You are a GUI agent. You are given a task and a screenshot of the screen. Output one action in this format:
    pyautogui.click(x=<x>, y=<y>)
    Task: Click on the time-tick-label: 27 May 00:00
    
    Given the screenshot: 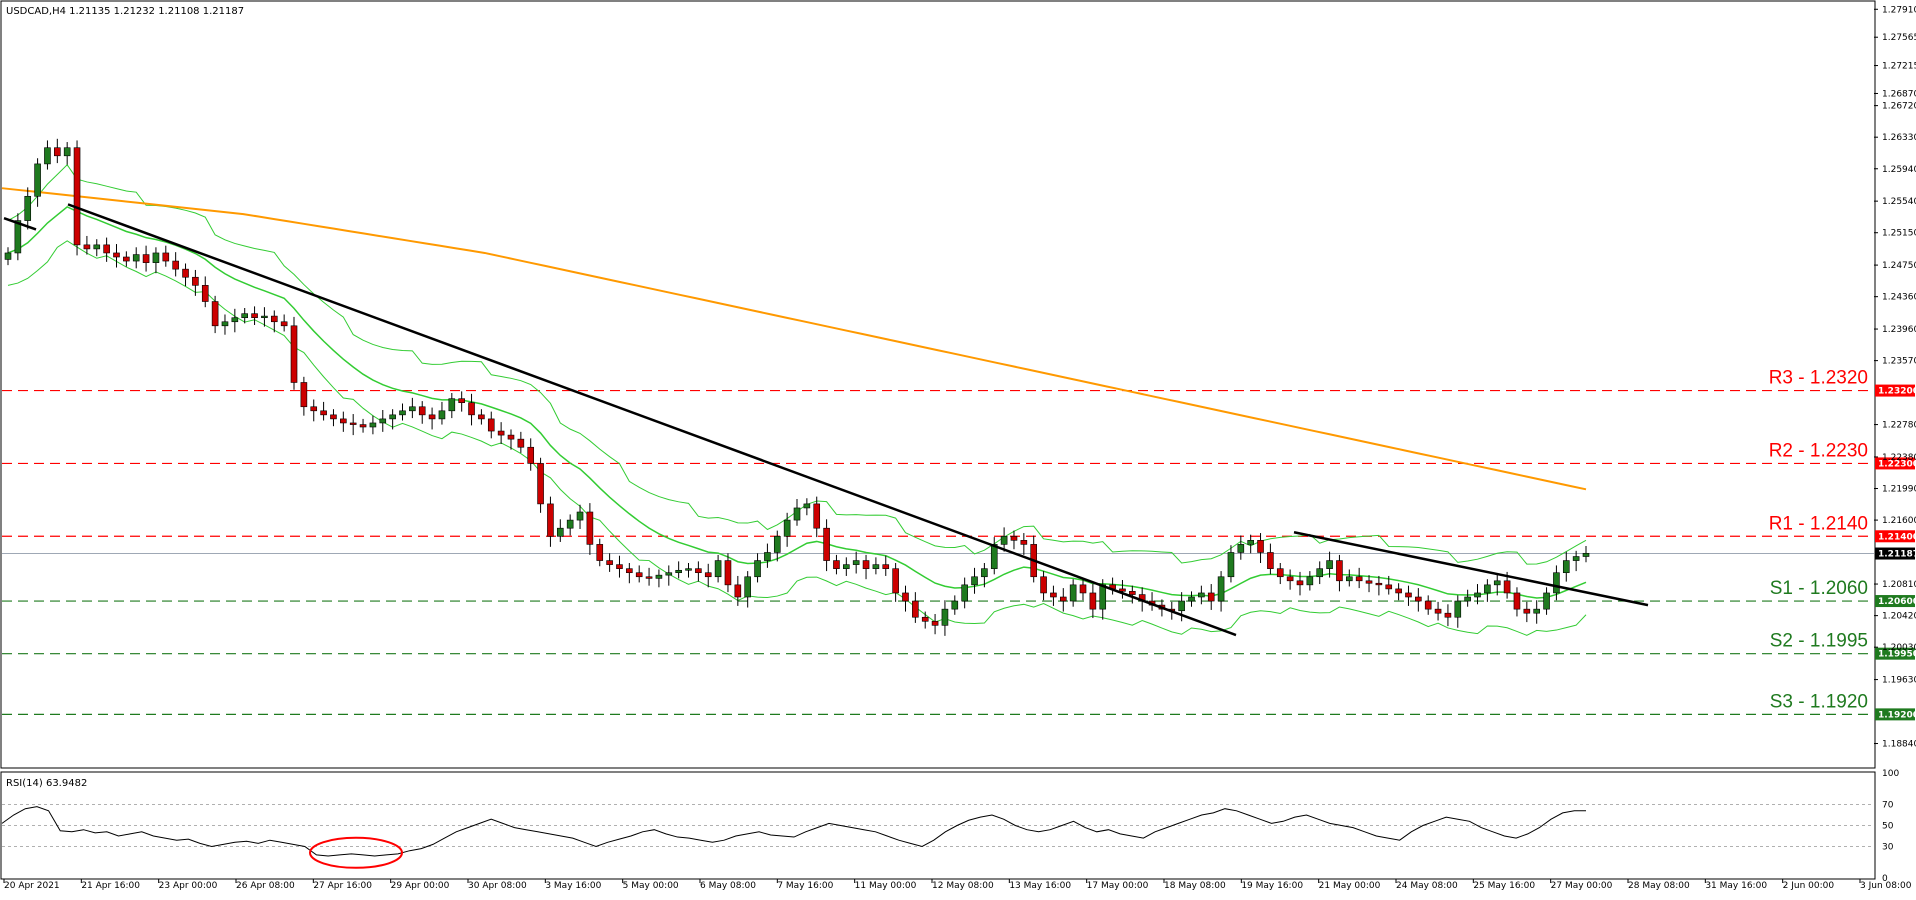 What is the action you would take?
    pyautogui.click(x=1582, y=886)
    